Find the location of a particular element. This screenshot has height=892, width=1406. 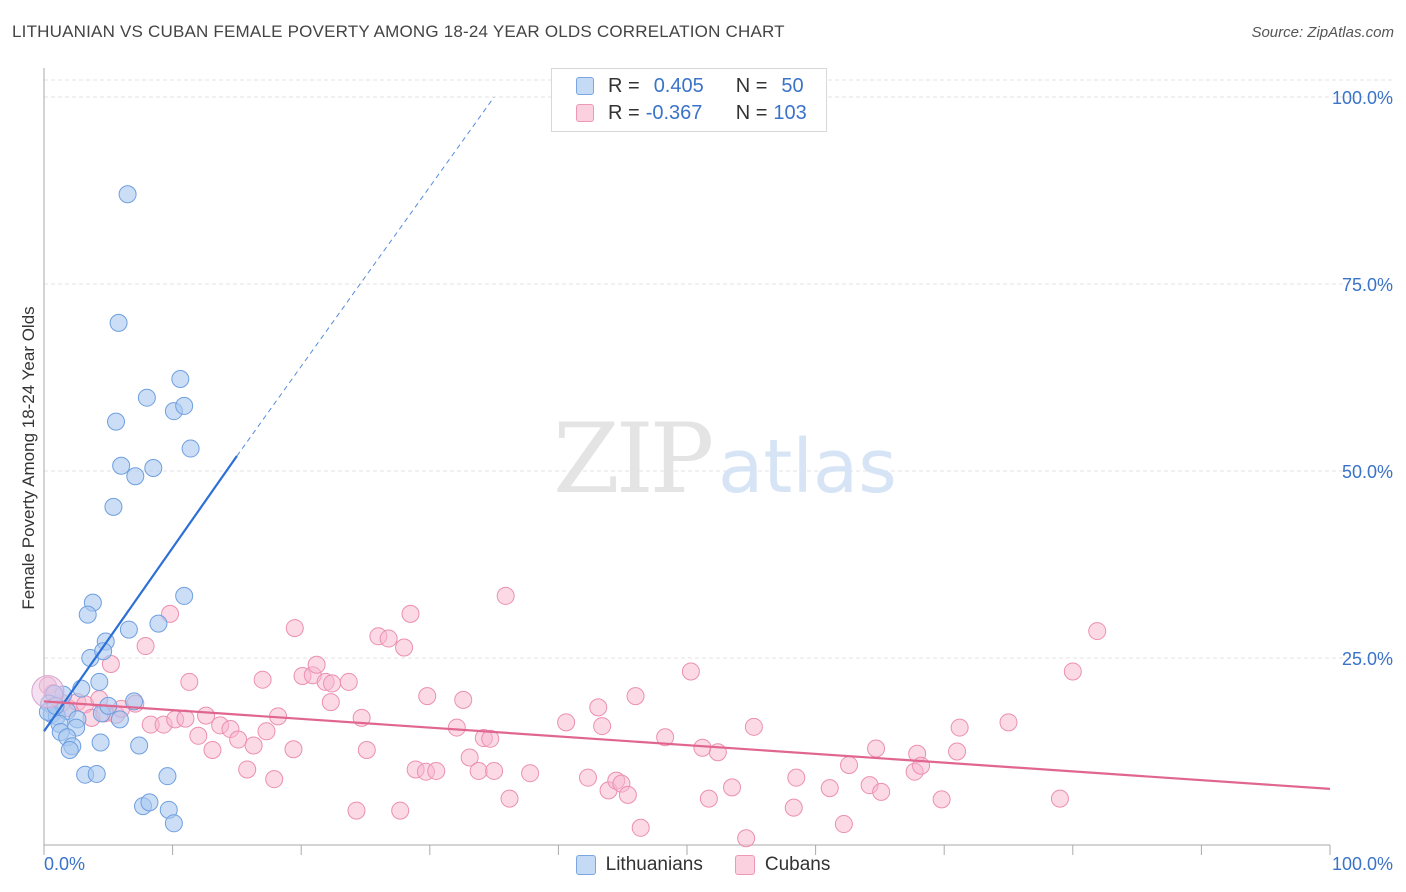

series-legend: Lithuanians Cubans is located at coordinates (703, 865).